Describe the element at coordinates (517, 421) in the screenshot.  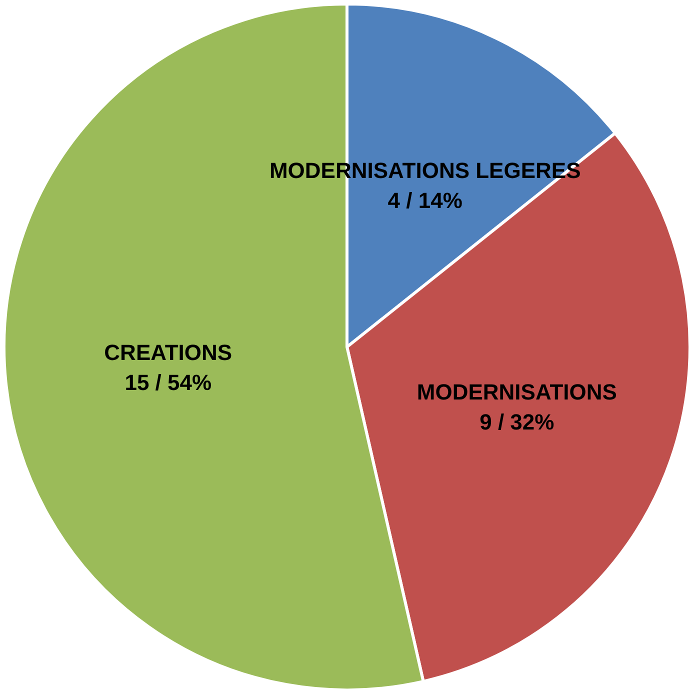
I see `data-label: 9 / 32%` at that location.